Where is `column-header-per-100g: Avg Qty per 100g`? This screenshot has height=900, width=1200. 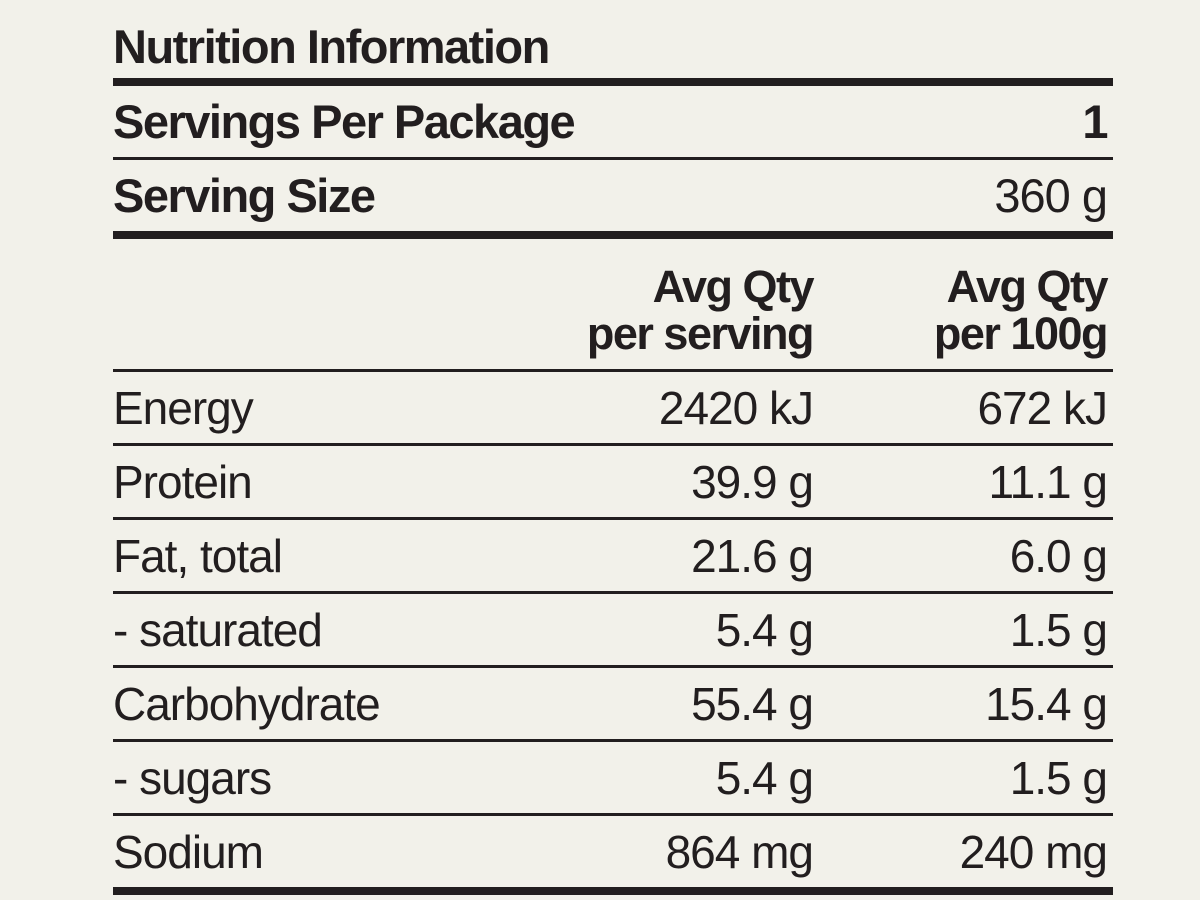
column-header-per-100g: Avg Qty per 100g is located at coordinates (963, 309).